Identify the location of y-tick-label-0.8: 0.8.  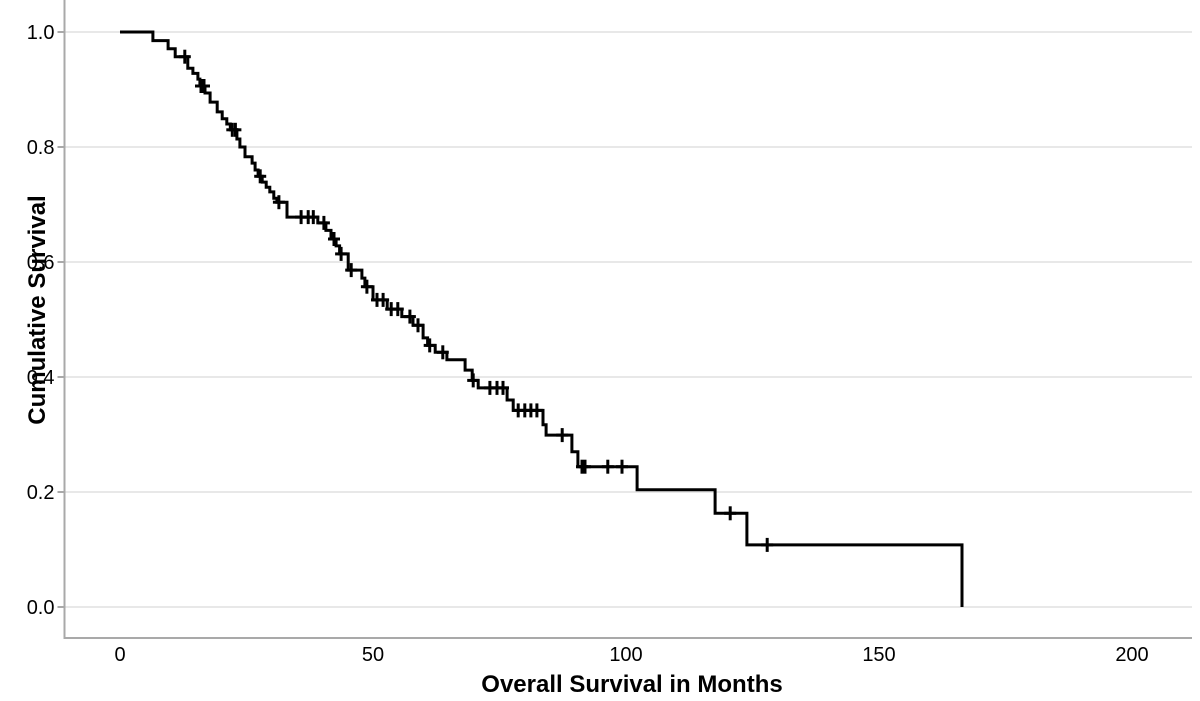
(41, 148).